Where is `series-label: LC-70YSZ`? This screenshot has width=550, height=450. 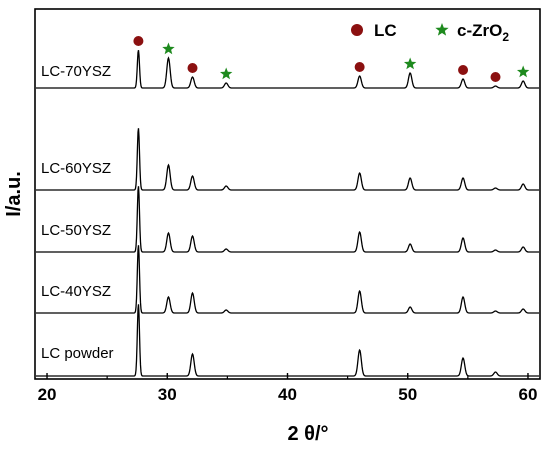
series-label: LC-70YSZ is located at coordinates (76, 71).